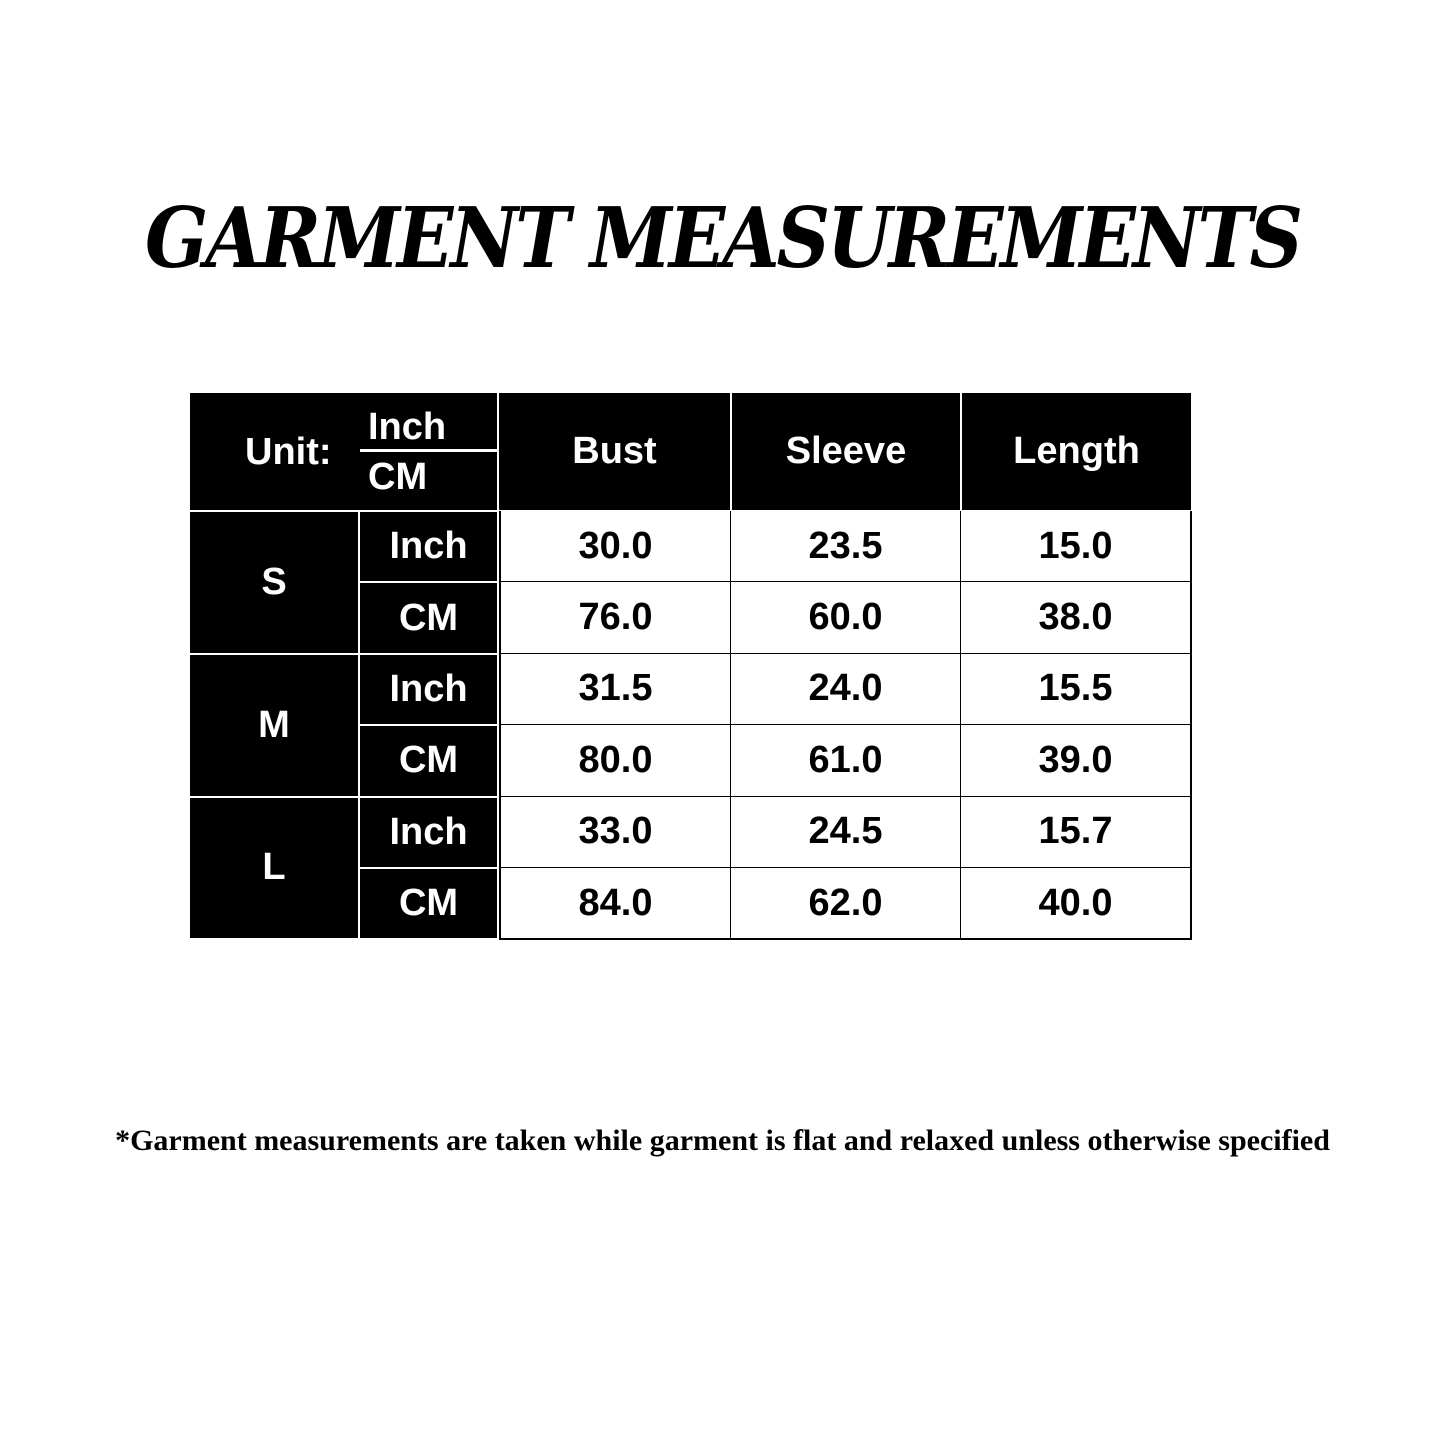  I want to click on size-label-cell: S, so click(274, 582).